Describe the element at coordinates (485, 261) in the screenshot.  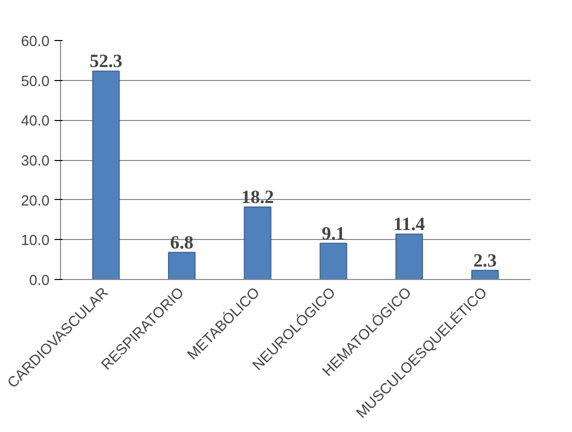
I see `data-label: 2.3` at that location.